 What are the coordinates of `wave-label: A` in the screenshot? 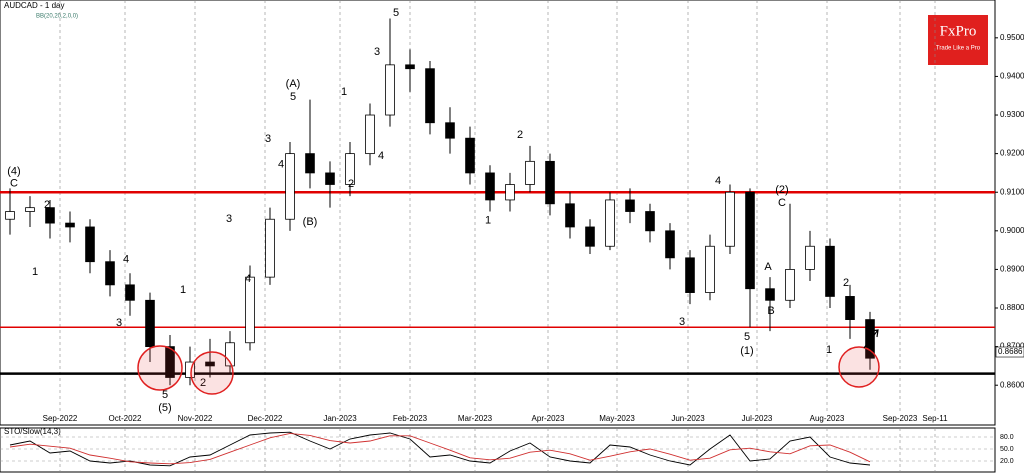 It's located at (768, 267).